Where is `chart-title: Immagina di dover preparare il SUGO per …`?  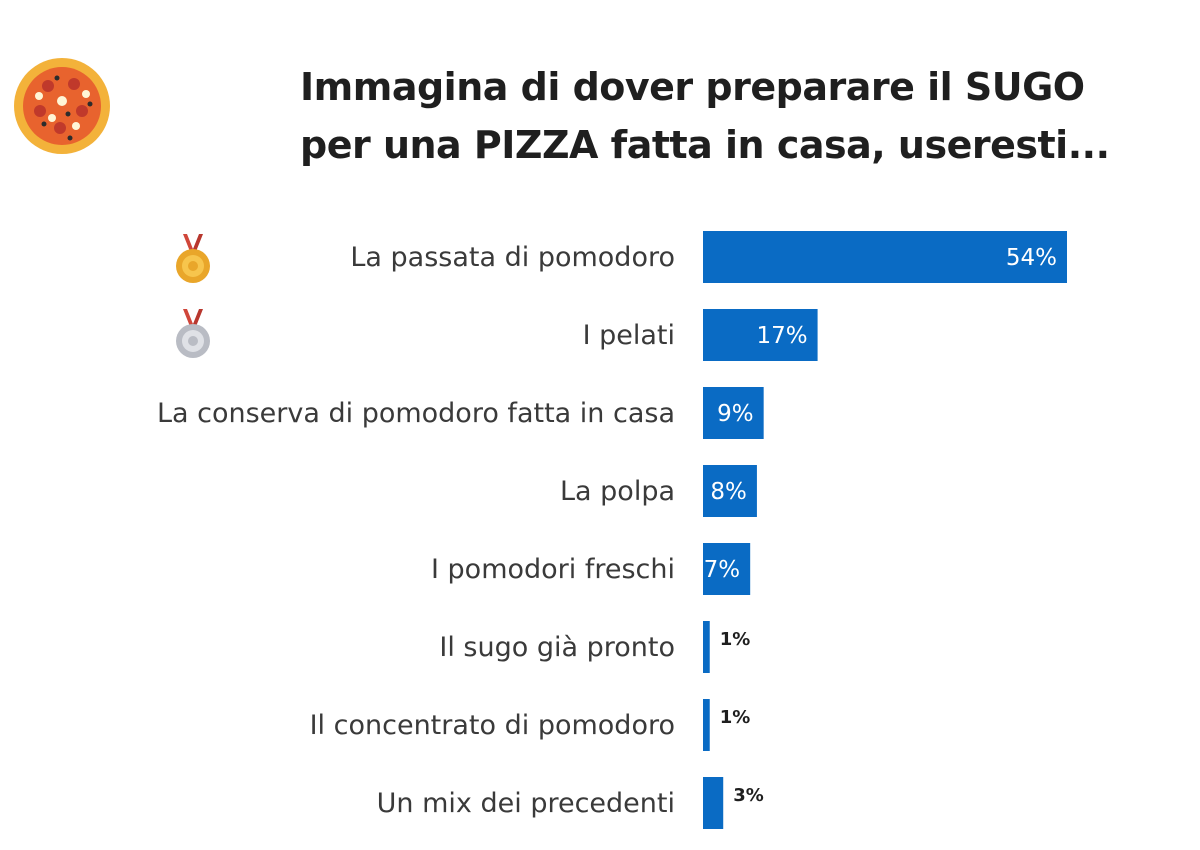
chart-title: Immagina di dover preparare il SUGO per … is located at coordinates (720, 116).